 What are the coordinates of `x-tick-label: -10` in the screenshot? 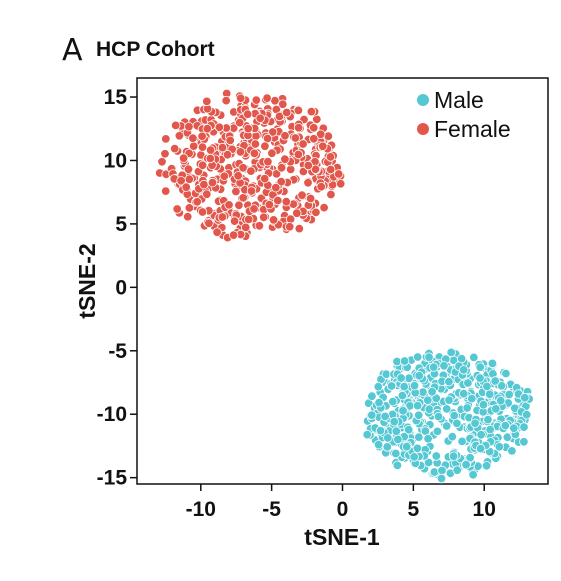 It's located at (201, 509).